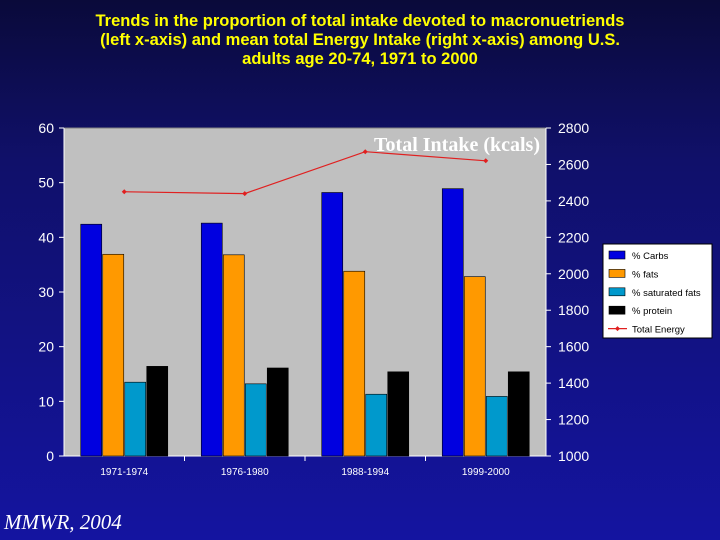  Describe the element at coordinates (63, 522) in the screenshot. I see `source-note: MMWR, 2004` at that location.